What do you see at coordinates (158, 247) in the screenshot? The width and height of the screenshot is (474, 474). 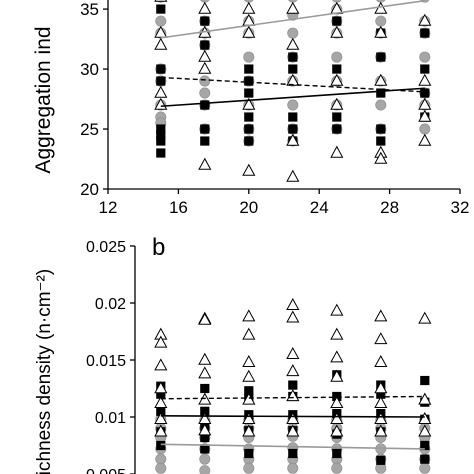 I see `panel-b-label: b` at bounding box center [158, 247].